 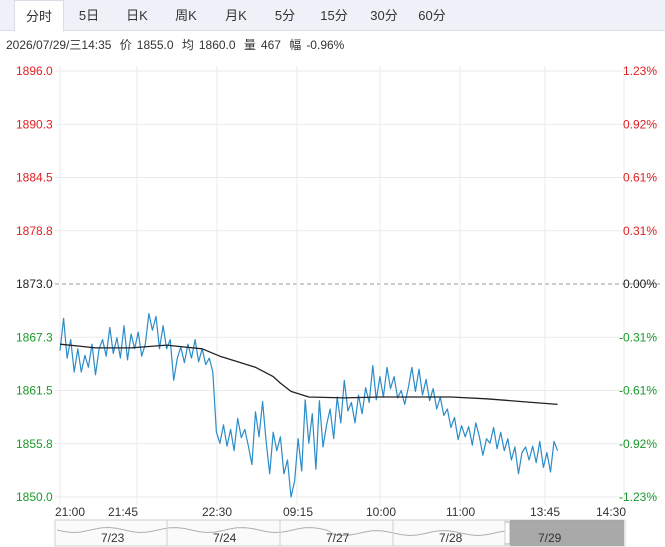 I want to click on tab-monthly-k: 月K, so click(x=236, y=15).